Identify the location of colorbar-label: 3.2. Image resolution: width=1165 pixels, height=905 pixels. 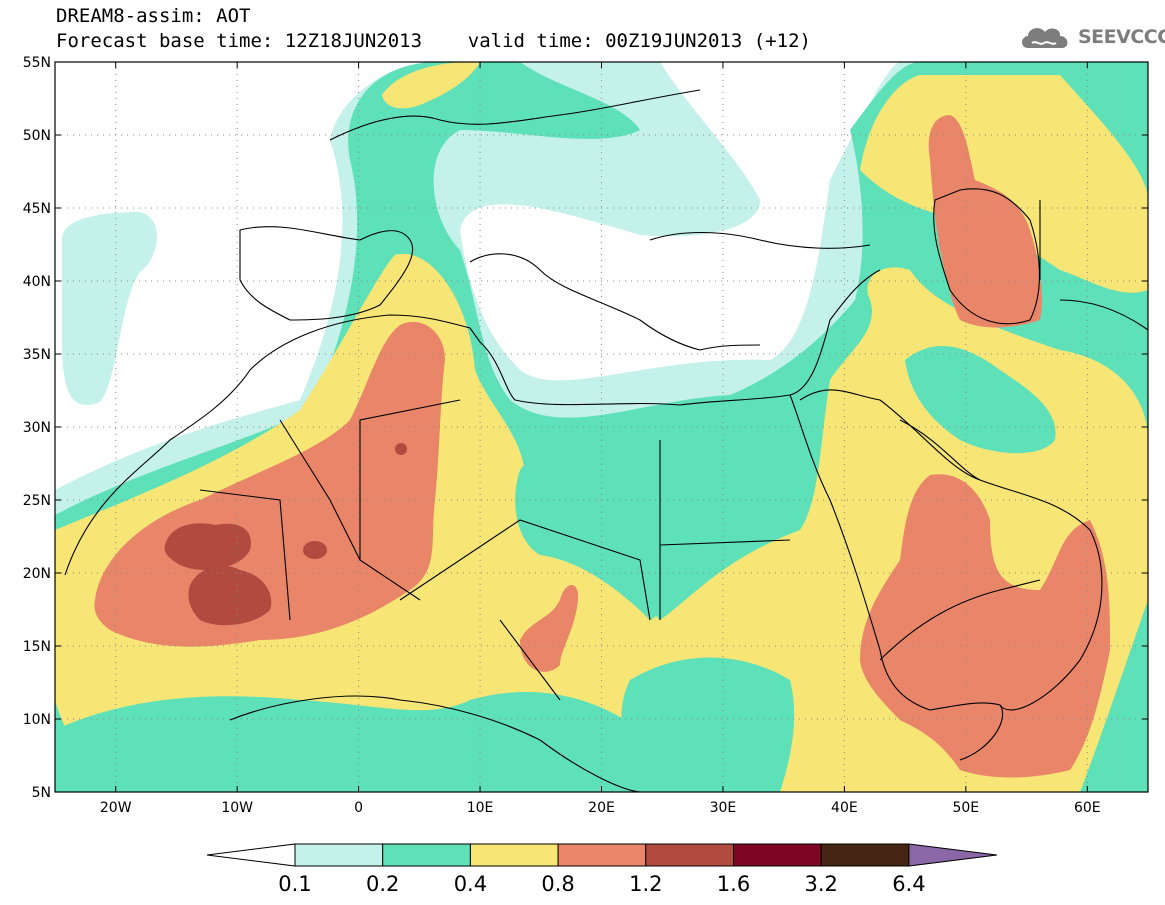
(821, 884).